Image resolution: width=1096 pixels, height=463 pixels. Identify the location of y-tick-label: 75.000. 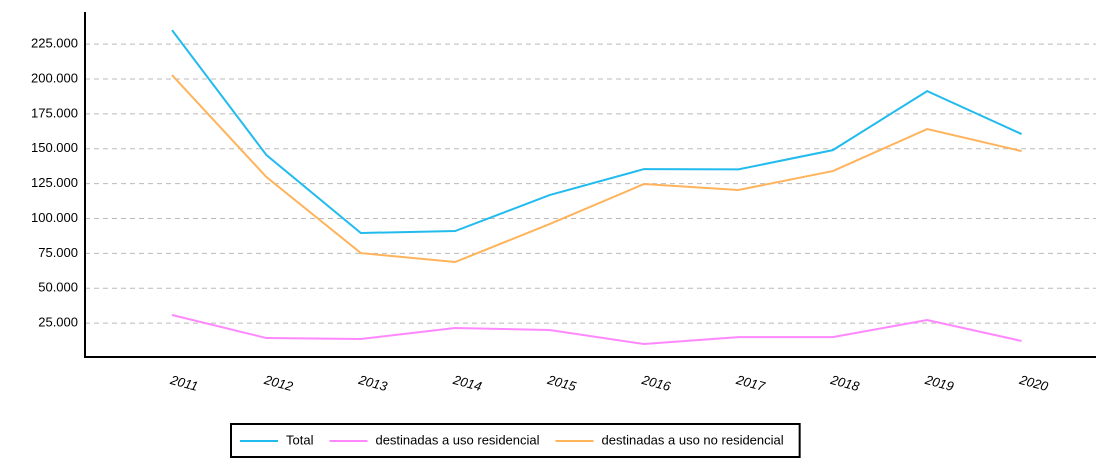
(58, 252).